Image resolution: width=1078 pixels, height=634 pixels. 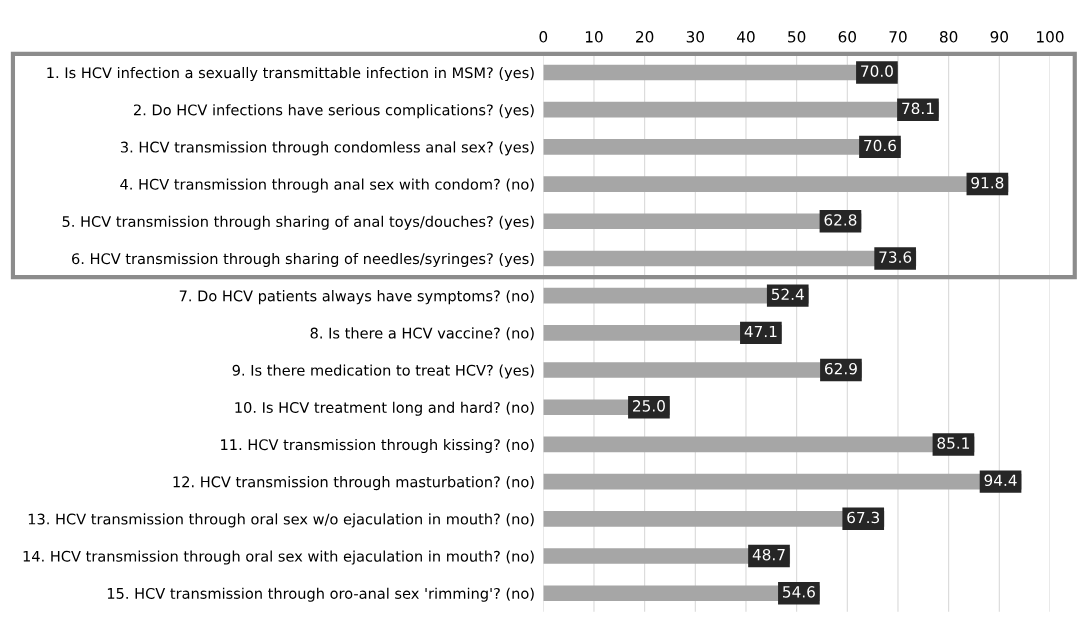 What do you see at coordinates (840, 220) in the screenshot?
I see `data-label: 62.8` at bounding box center [840, 220].